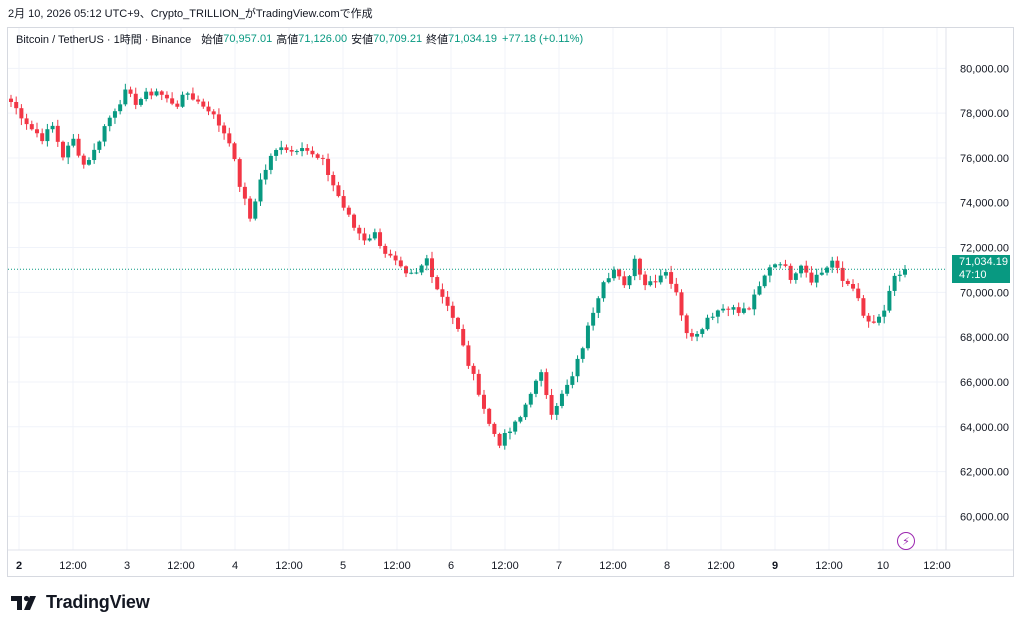 Image resolution: width=1024 pixels, height=629 pixels. I want to click on day-tick-label: 9, so click(775, 566).